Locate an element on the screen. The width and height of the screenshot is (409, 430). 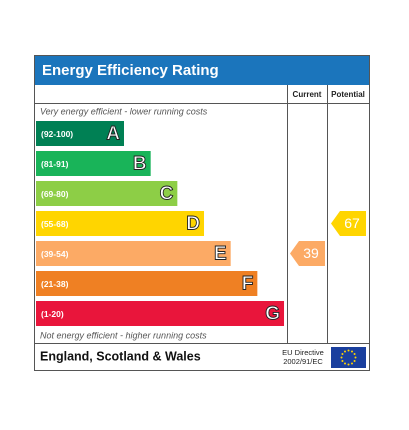
band-letter: E is located at coordinates (220, 254).